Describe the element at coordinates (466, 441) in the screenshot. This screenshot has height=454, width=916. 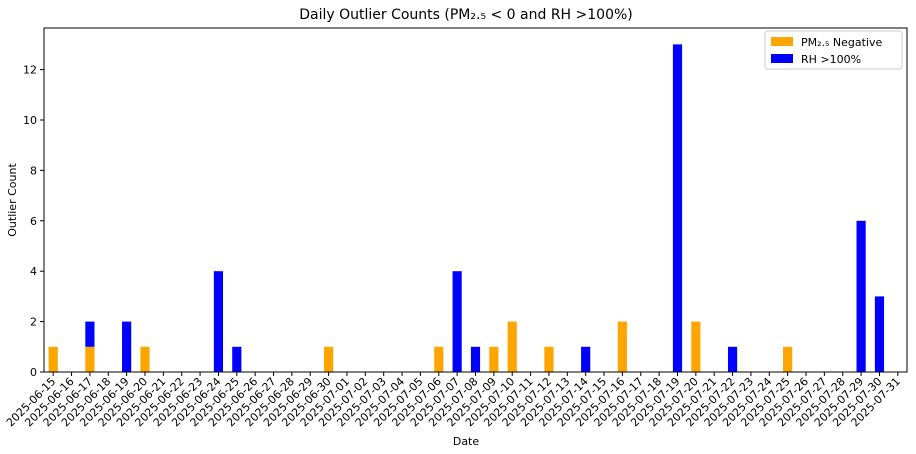
I see `x-axis-label: Date` at that location.